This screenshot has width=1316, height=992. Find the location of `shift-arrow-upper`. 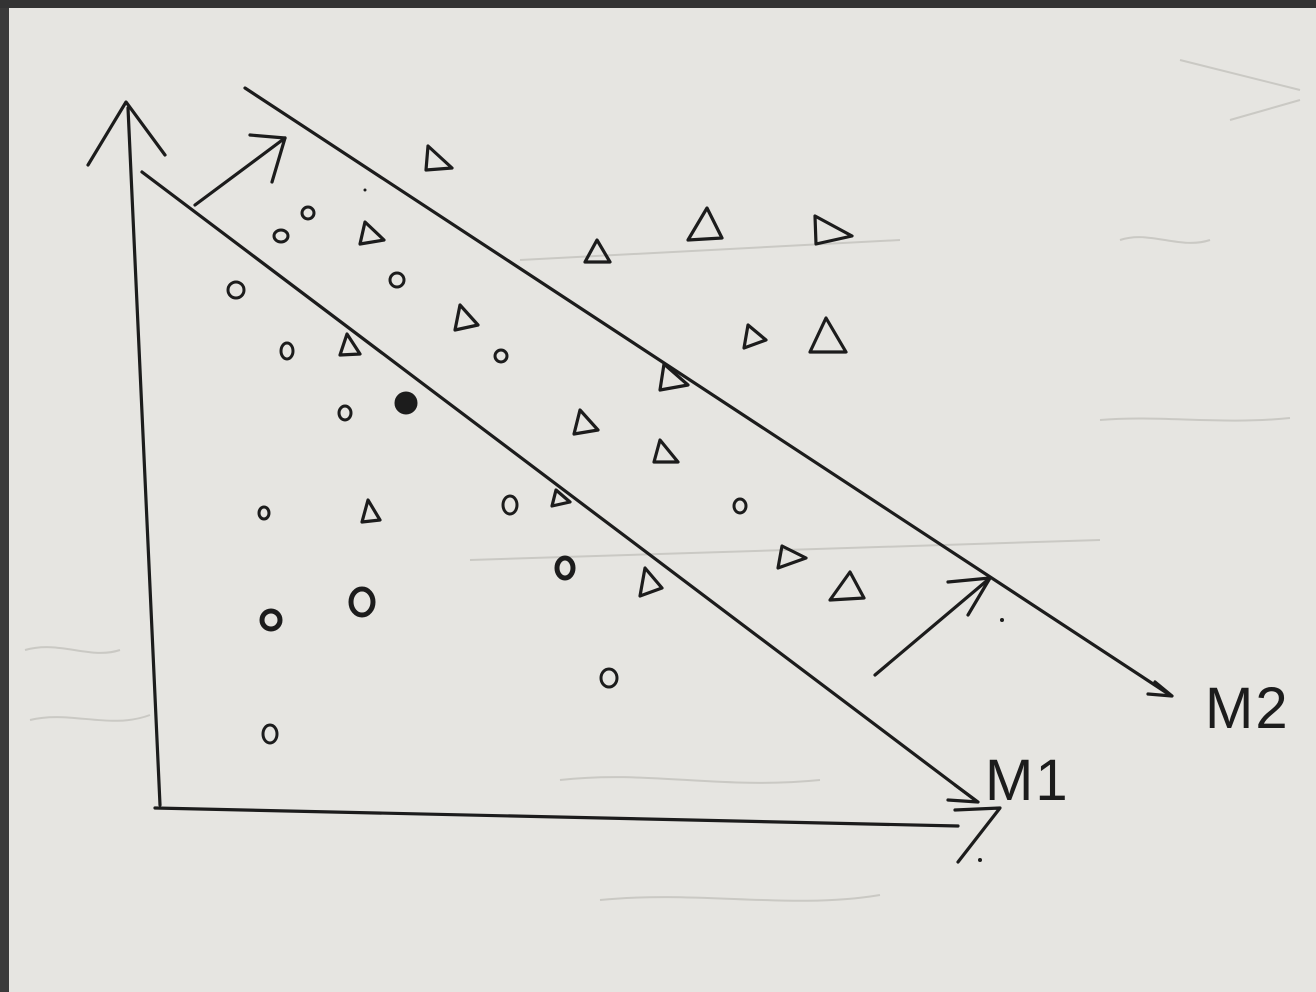

shift-arrow-upper is located at coordinates (240, 171).